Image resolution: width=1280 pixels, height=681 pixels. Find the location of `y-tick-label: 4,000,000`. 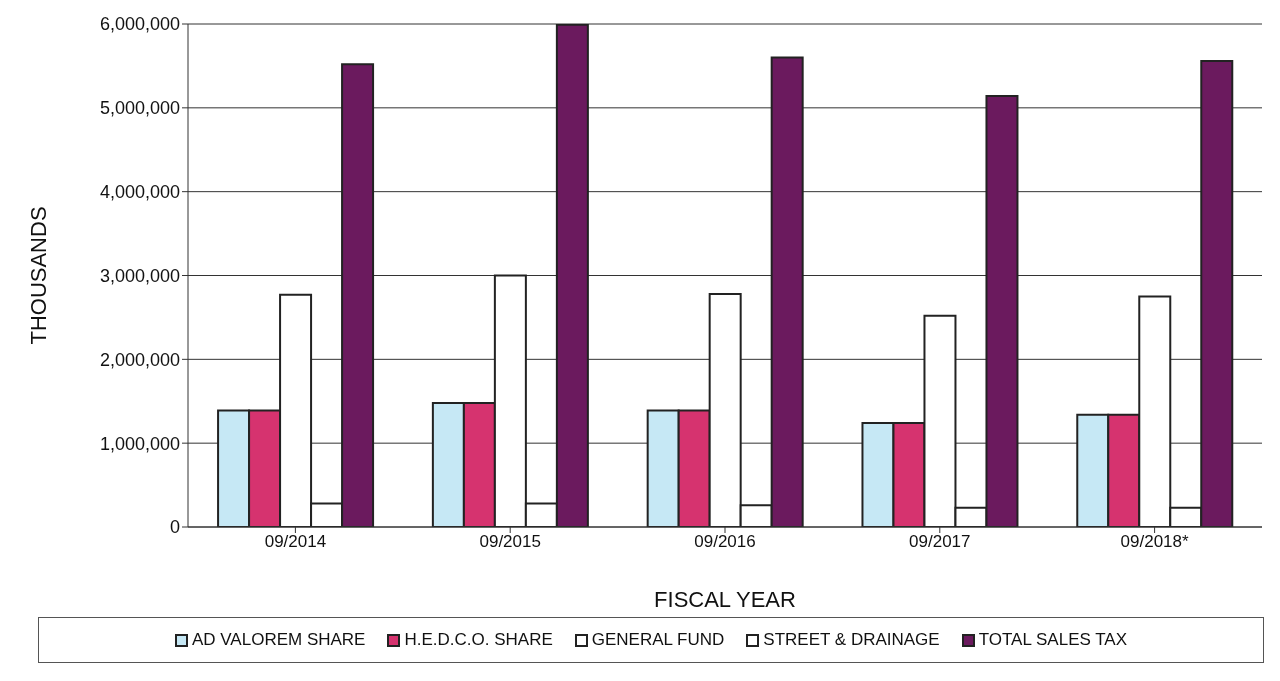

y-tick-label: 4,000,000 is located at coordinates (139, 192).